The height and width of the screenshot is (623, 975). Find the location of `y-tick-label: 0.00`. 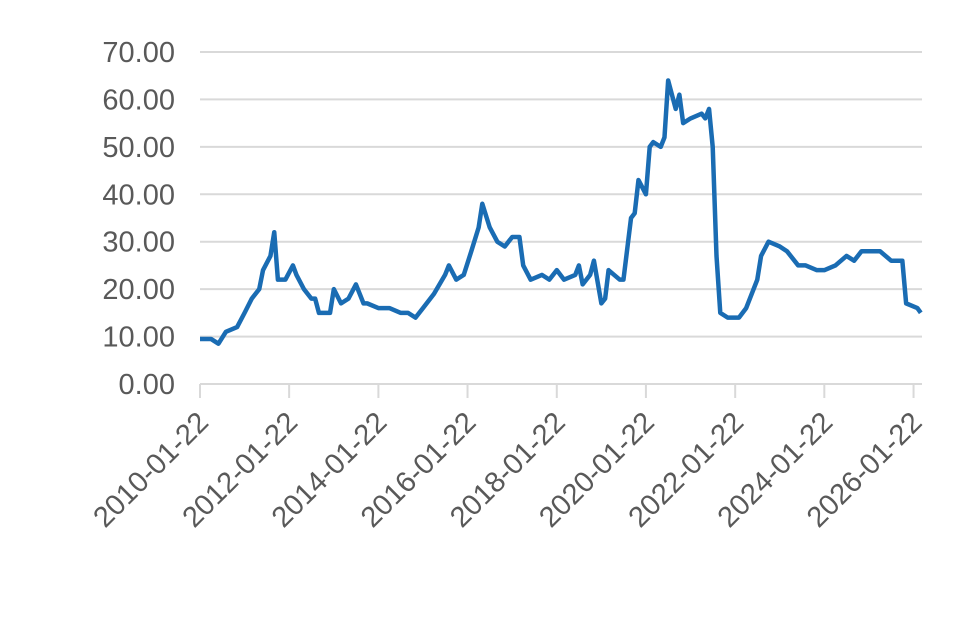

y-tick-label: 0.00 is located at coordinates (147, 385).